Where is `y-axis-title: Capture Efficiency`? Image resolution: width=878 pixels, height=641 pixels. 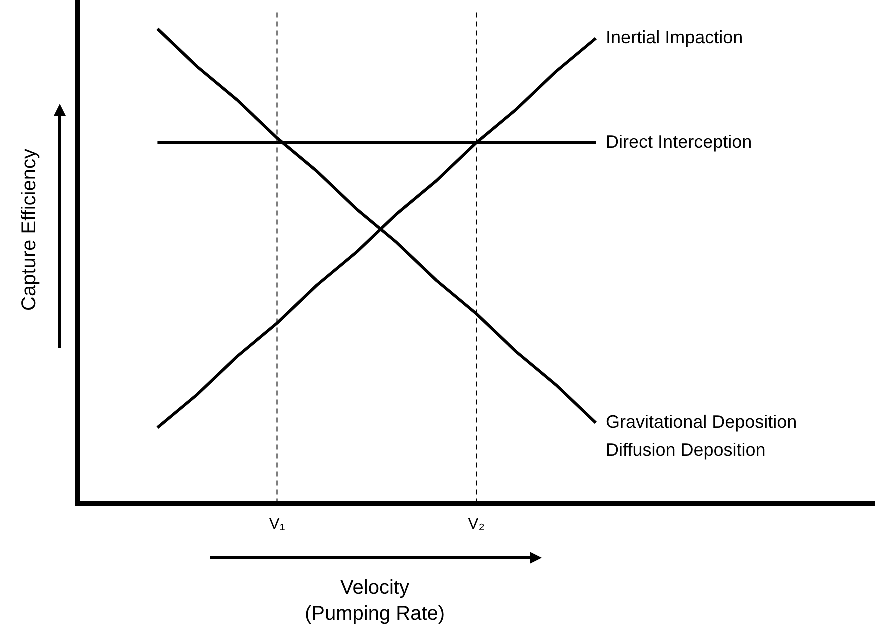 y-axis-title: Capture Efficiency is located at coordinates (30, 230).